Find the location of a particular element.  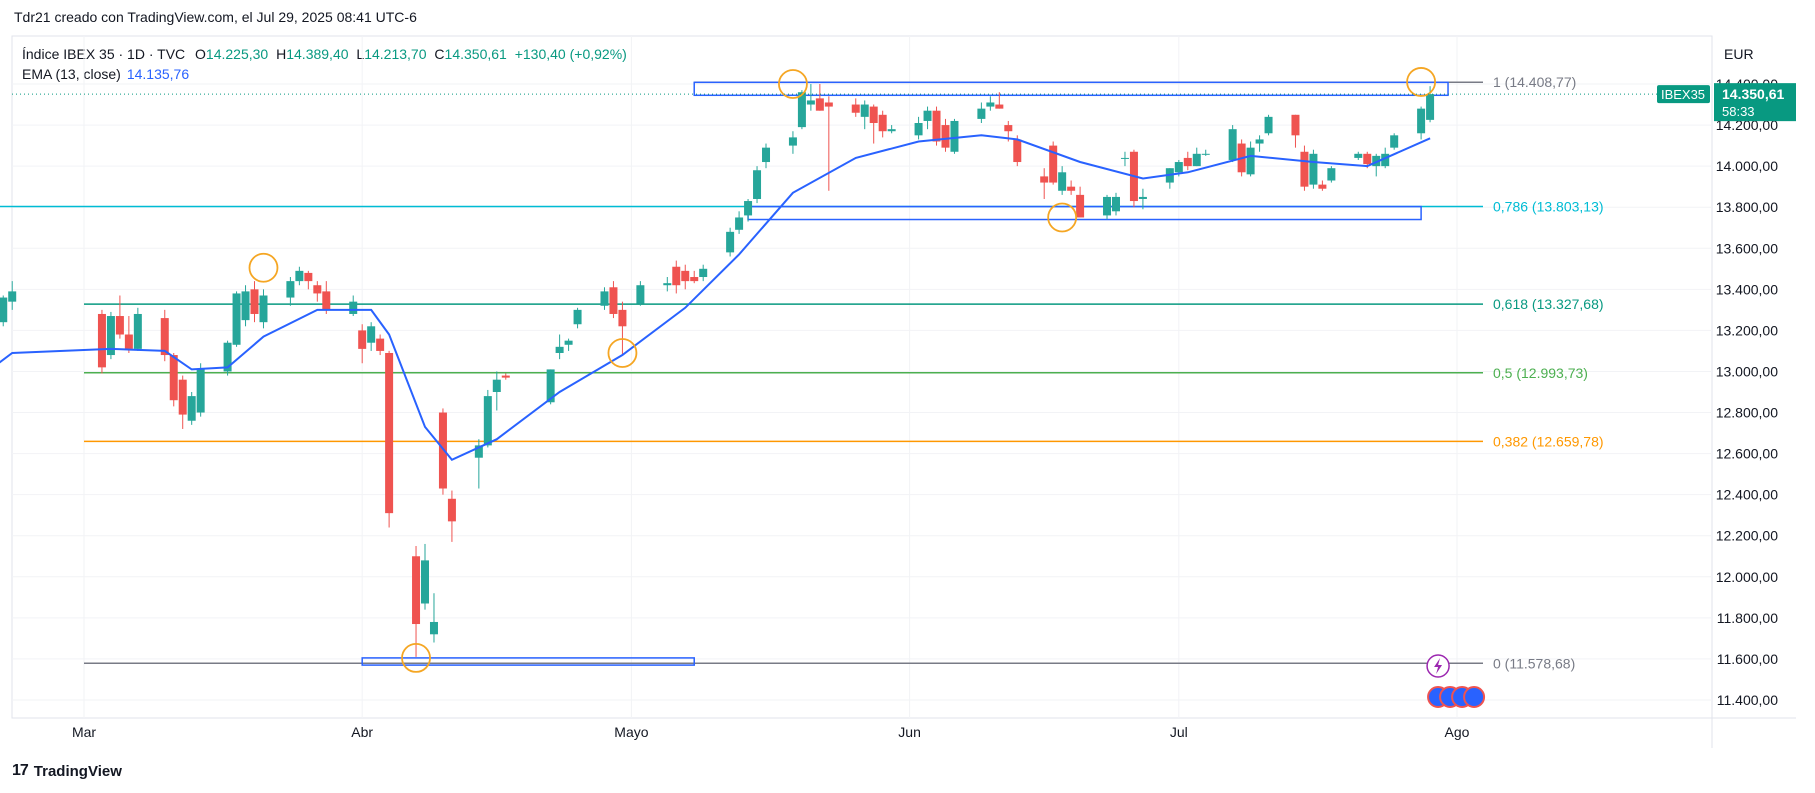

y-tick-label: 11.600,00 is located at coordinates (1747, 659).